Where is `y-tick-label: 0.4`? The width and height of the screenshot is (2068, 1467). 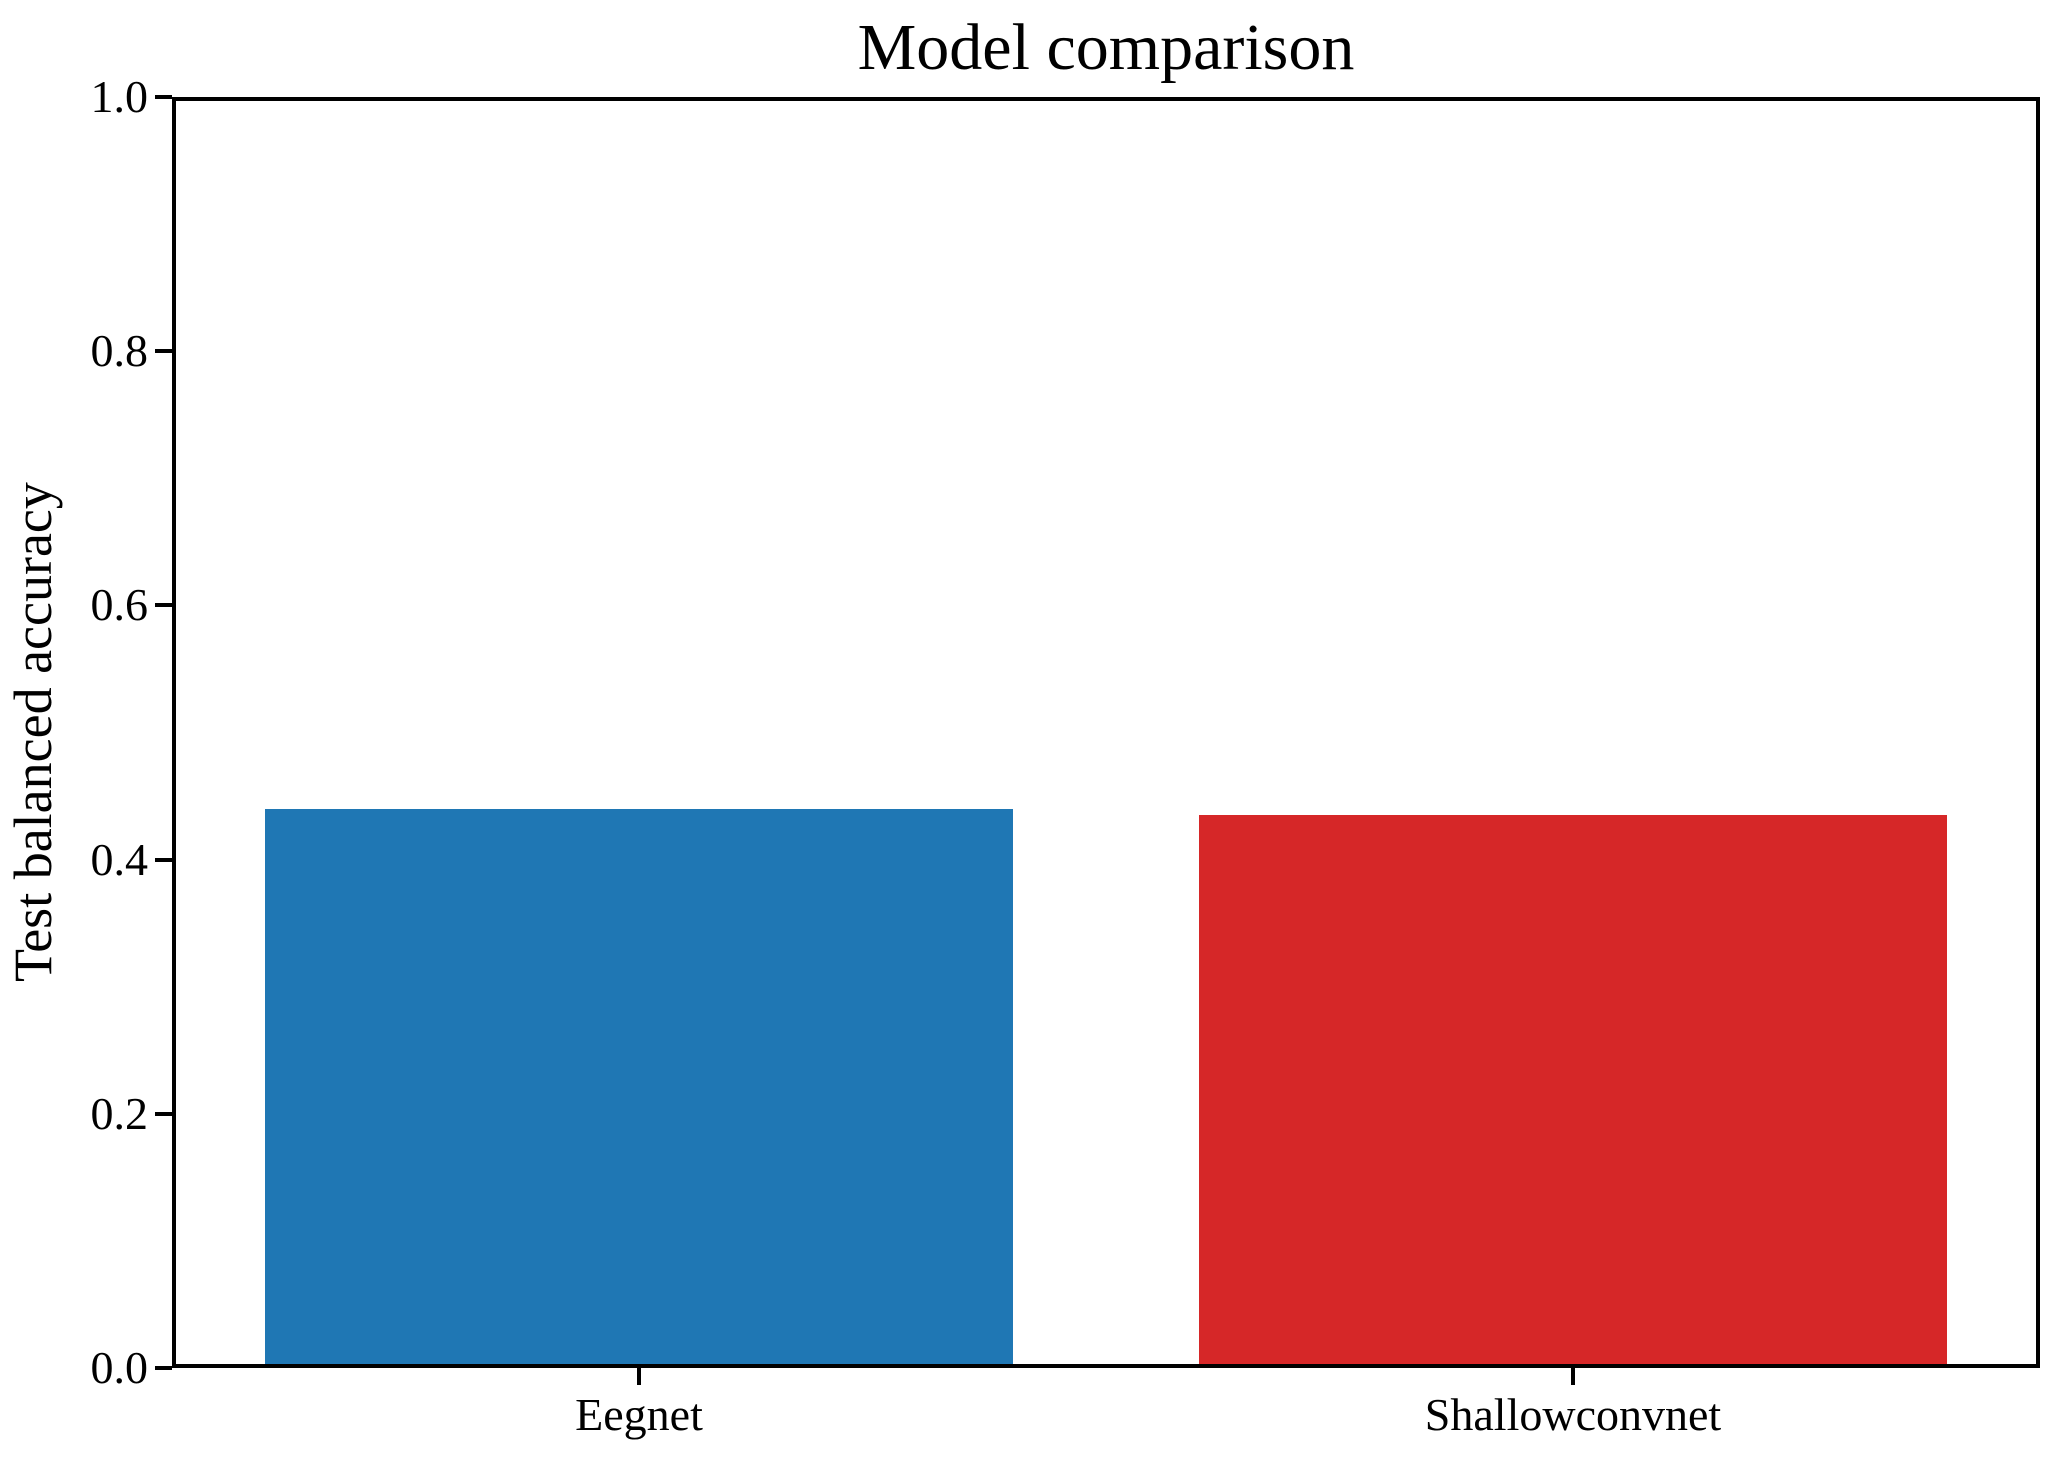 y-tick-label: 0.4 is located at coordinates (119, 859).